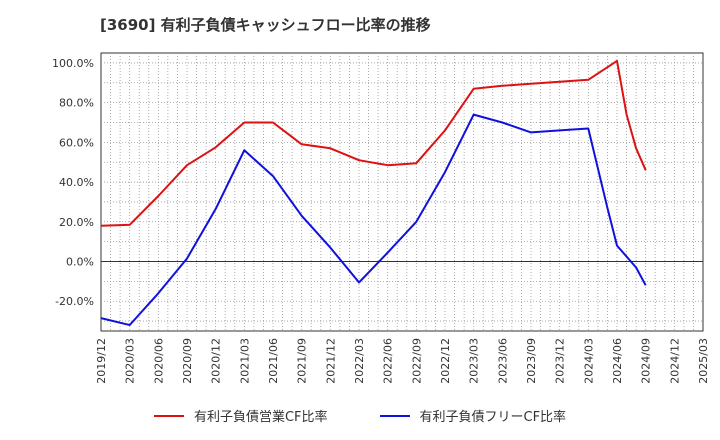 Image resolution: width=720 pixels, height=440 pixels. I want to click on chart-title: [3690] 有利子負債キャッシュフロー比率の推移, so click(265, 25).